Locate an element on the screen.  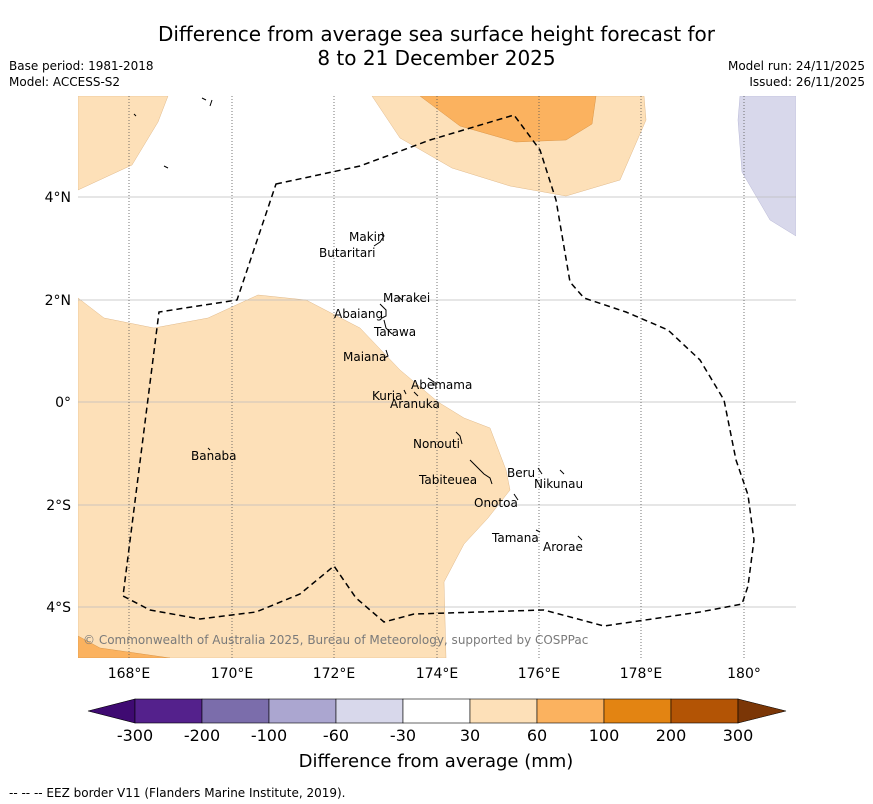
meta-left: Base period: 1981-2018 Model: ACCESS-S2 is located at coordinates (81, 74).